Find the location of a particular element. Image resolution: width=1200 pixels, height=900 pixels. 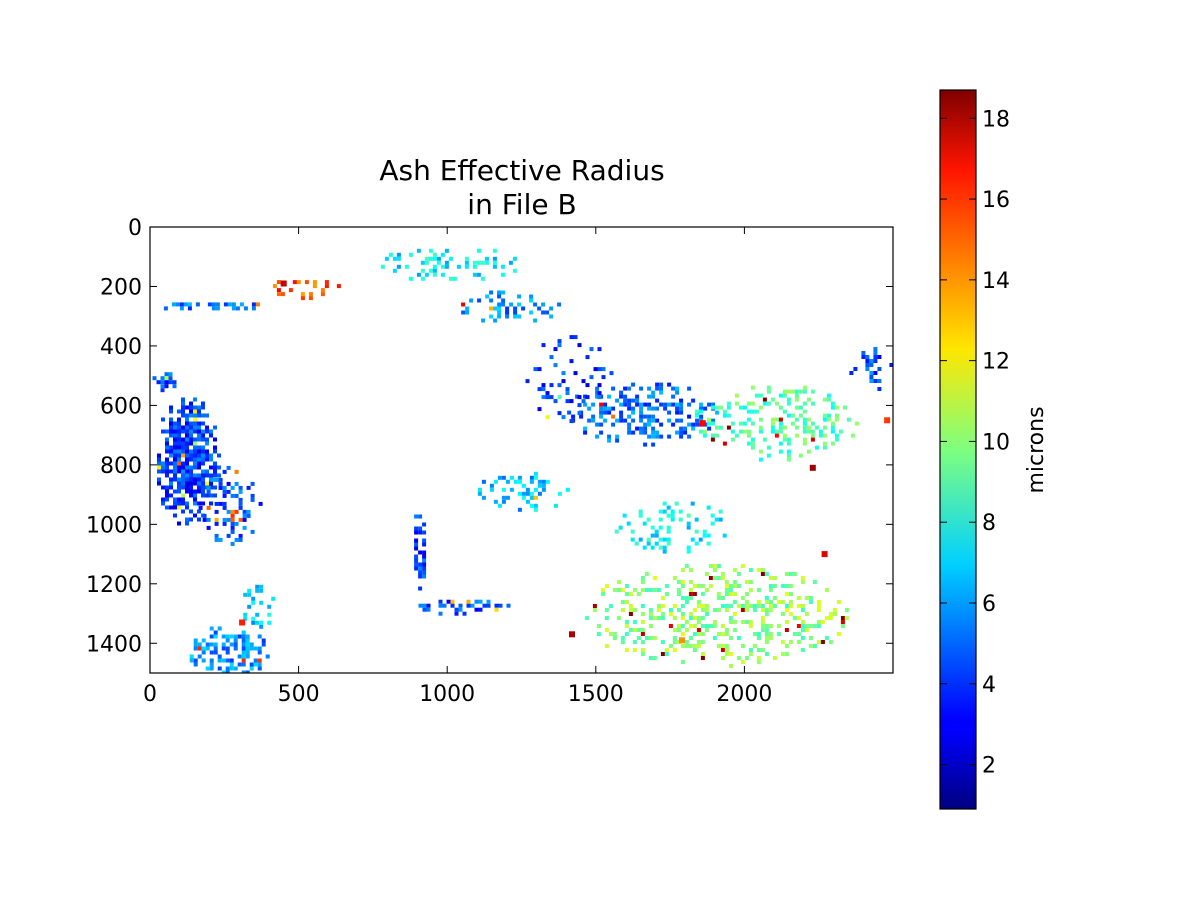

heatmap-region-north-mid is located at coordinates (511, 306).